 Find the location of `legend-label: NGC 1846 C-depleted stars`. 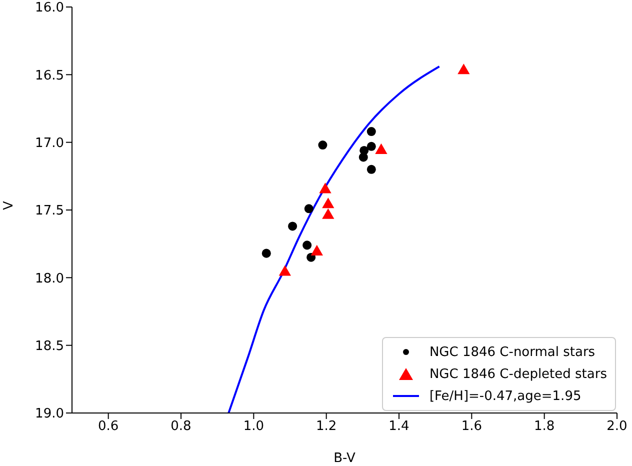

legend-label: NGC 1846 C-depleted stars is located at coordinates (518, 374).